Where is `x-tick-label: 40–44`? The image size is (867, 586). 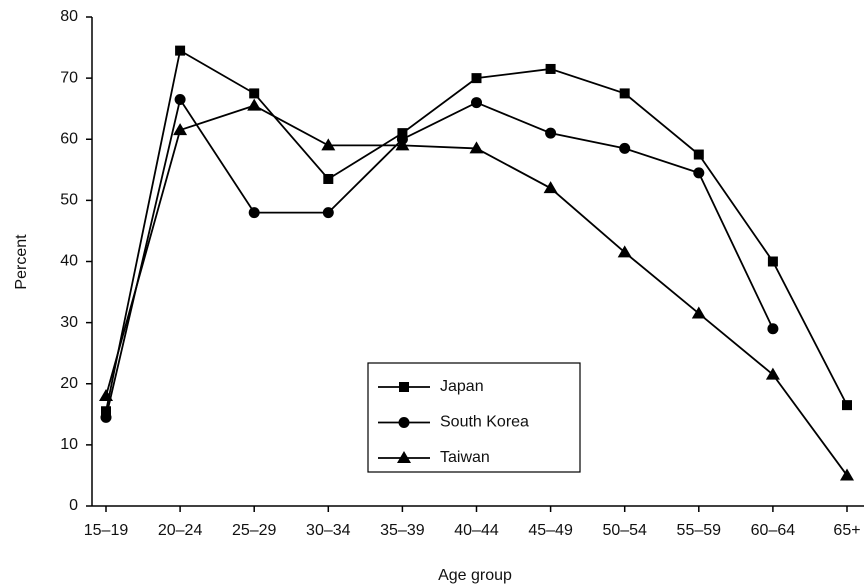 x-tick-label: 40–44 is located at coordinates (476, 530).